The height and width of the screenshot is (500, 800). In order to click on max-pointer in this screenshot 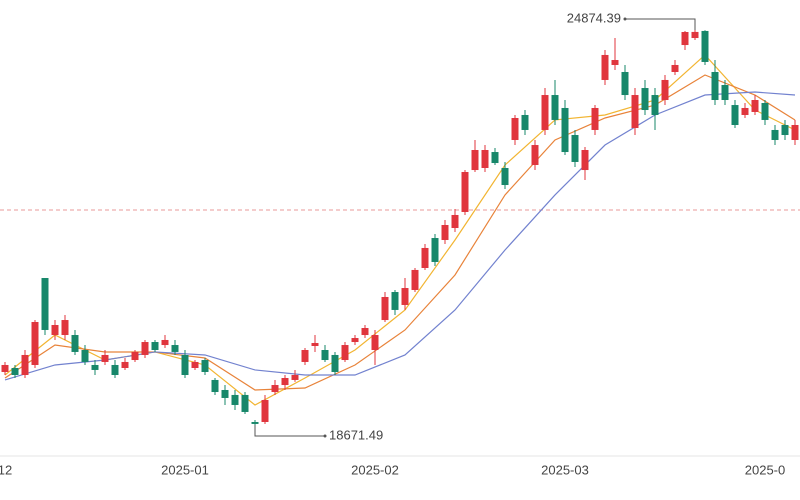, I will do `click(660, 24)`.